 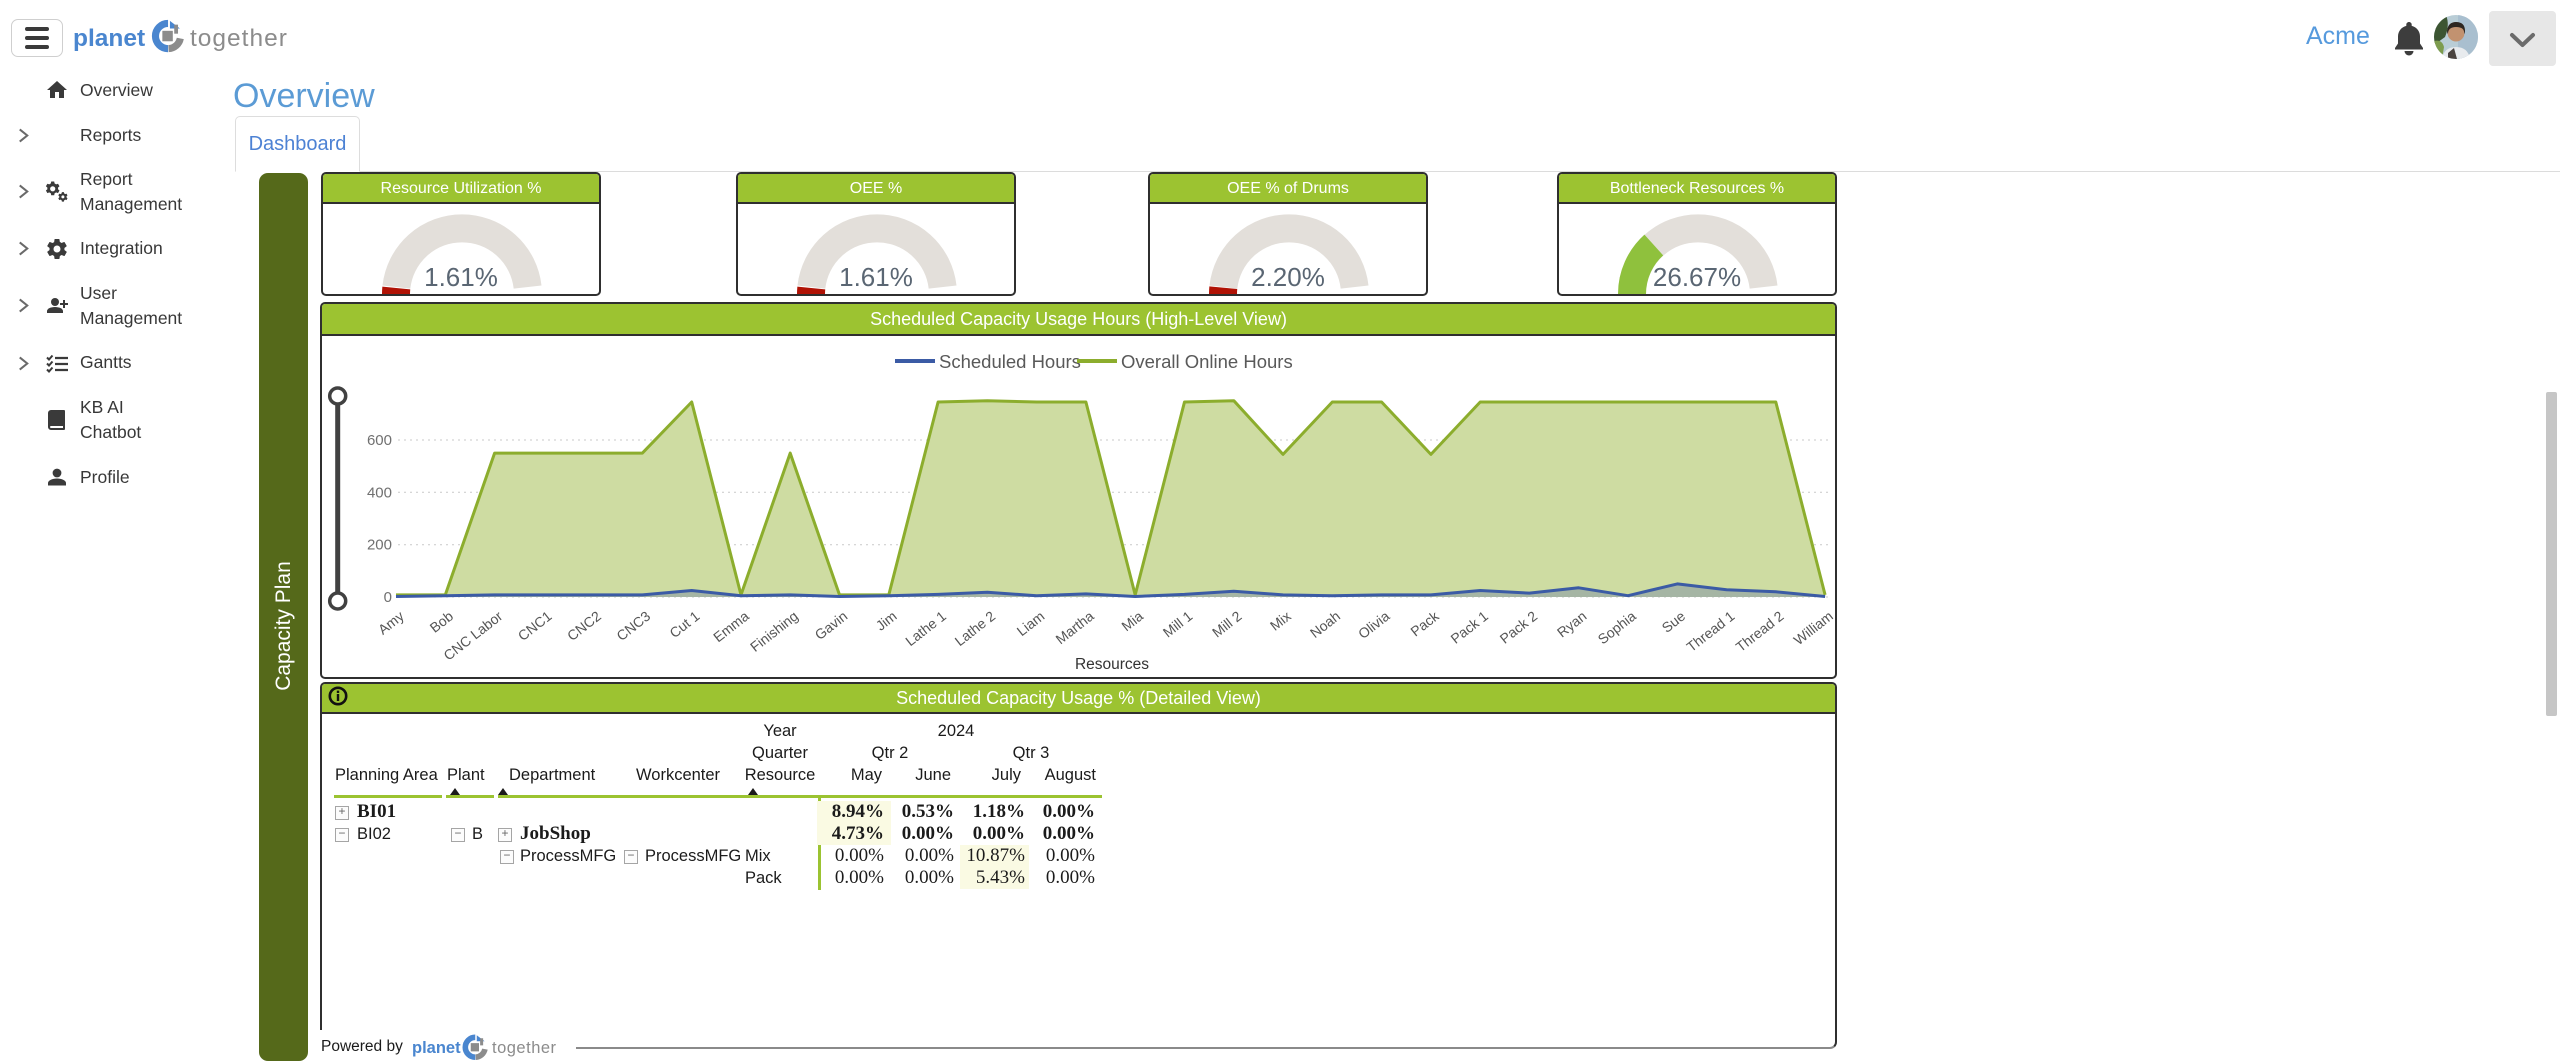 What do you see at coordinates (1374, 625) in the screenshot?
I see `svg-text: Olivia` at bounding box center [1374, 625].